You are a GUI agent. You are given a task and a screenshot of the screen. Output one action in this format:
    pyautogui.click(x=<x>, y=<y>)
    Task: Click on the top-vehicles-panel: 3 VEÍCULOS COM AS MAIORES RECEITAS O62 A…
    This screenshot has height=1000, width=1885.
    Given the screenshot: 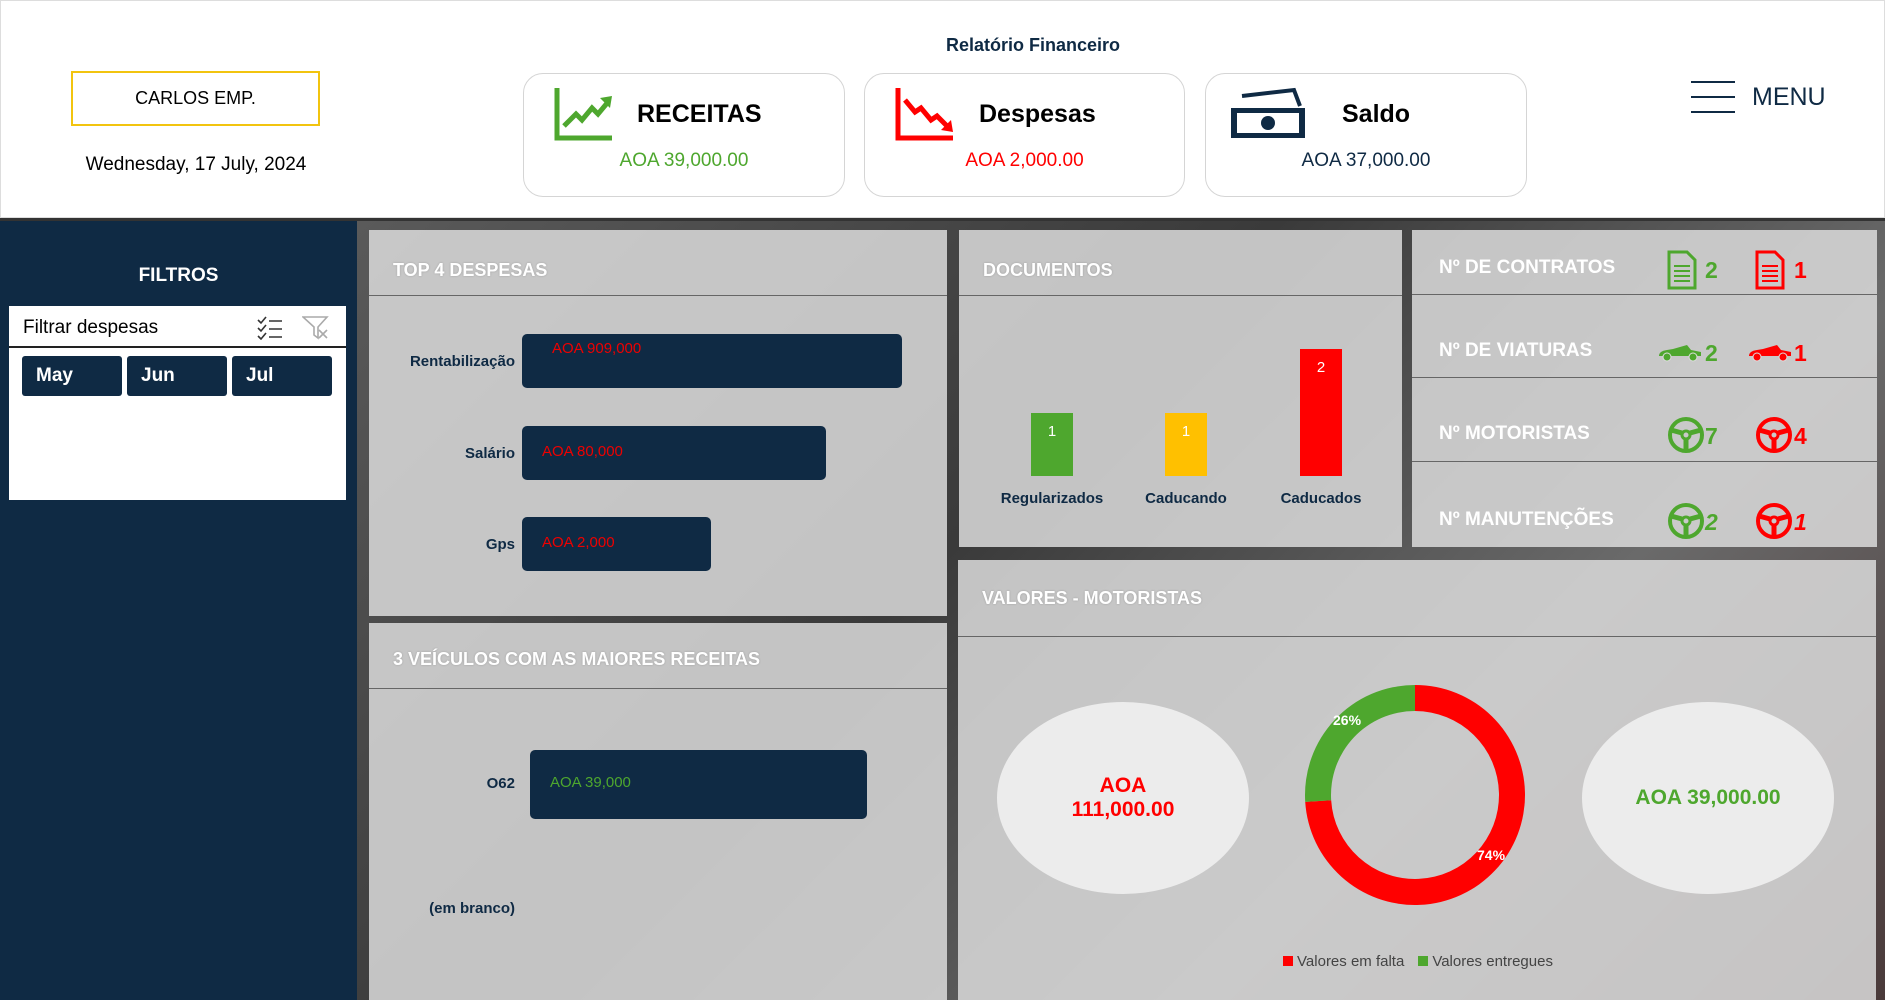 What is the action you would take?
    pyautogui.click(x=658, y=811)
    